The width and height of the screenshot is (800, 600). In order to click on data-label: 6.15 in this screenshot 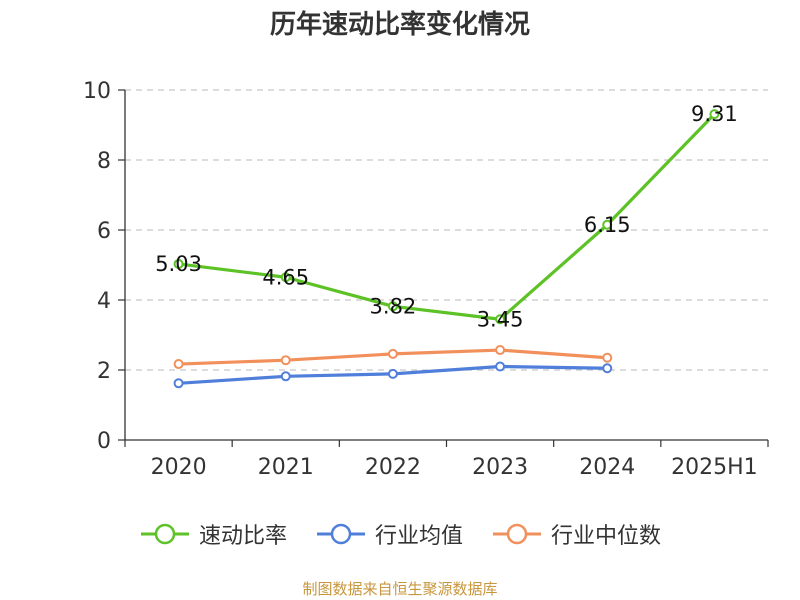, I will do `click(607, 225)`.